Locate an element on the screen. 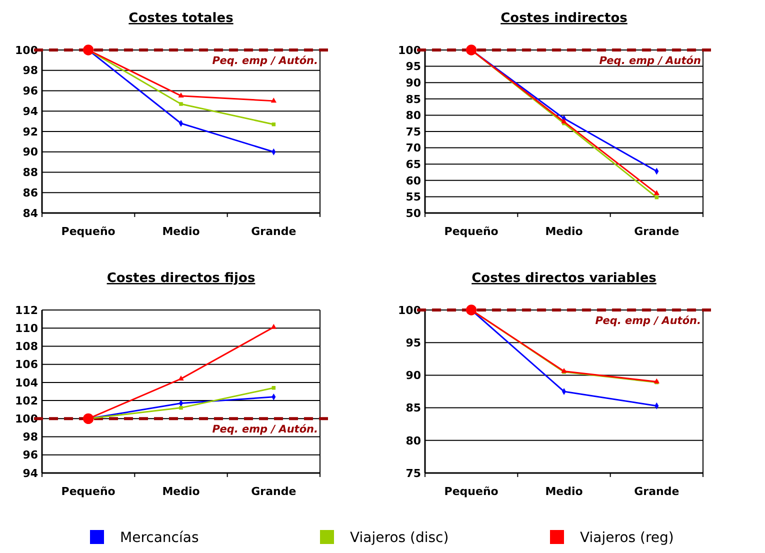 This screenshot has width=765, height=553. legend-label: Viajeros (disc) is located at coordinates (399, 538).